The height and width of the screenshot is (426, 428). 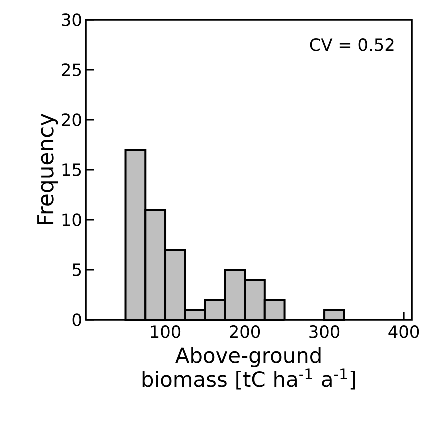 I want to click on x-tick-label: 100, so click(x=166, y=332).